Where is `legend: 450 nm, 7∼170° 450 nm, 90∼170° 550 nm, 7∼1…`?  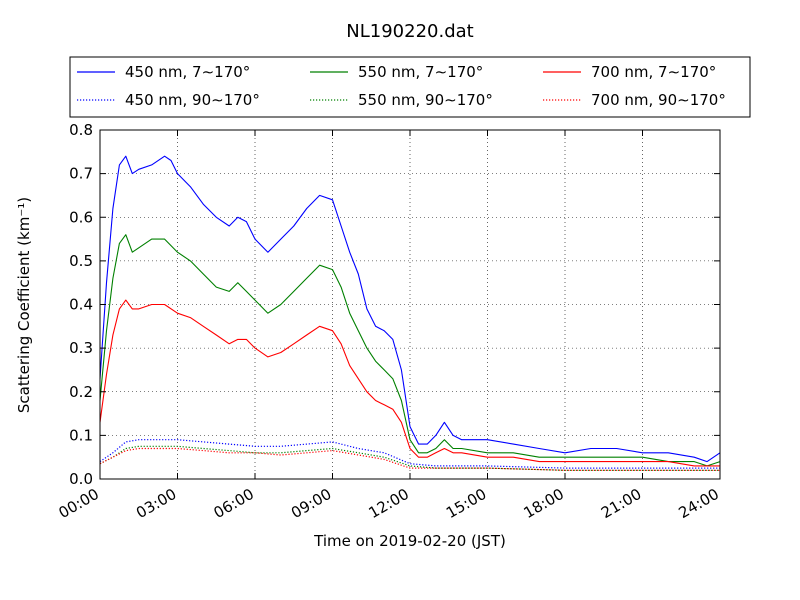 legend: 450 nm, 7∼170° 450 nm, 90∼170° 550 nm, 7∼1… is located at coordinates (410, 87).